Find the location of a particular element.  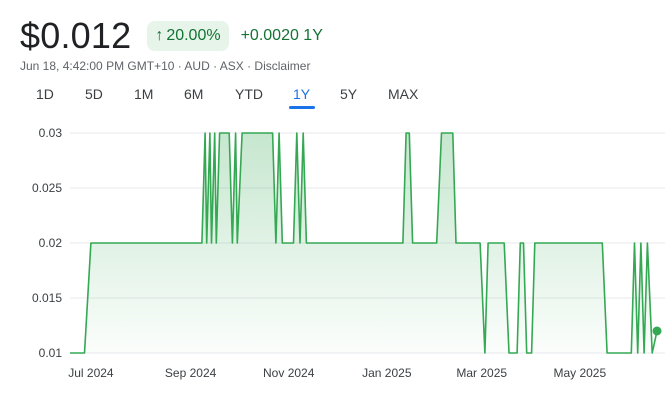

tab-ytd: YTD is located at coordinates (249, 94).